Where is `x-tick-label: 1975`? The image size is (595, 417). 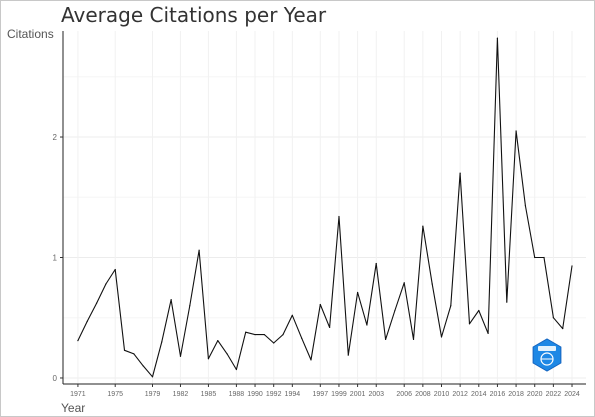 x-tick-label: 1975 is located at coordinates (115, 394).